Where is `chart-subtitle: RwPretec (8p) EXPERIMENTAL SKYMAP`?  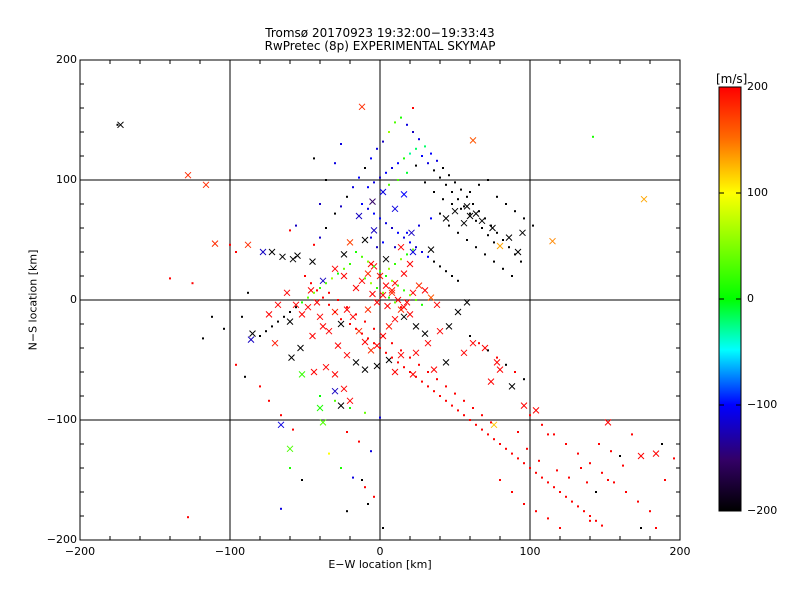 chart-subtitle: RwPretec (8p) EXPERIMENTAL SKYMAP is located at coordinates (380, 46).